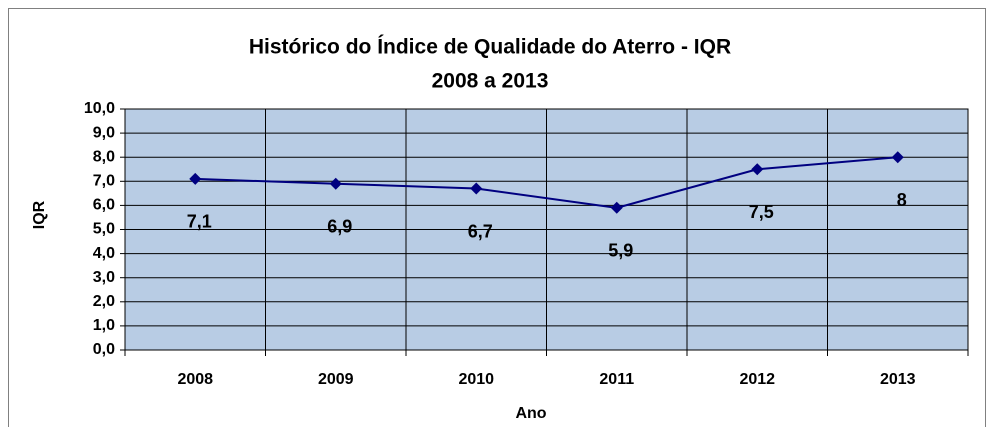 The width and height of the screenshot is (994, 427). I want to click on y-tick-label: 0,0, so click(104, 349).